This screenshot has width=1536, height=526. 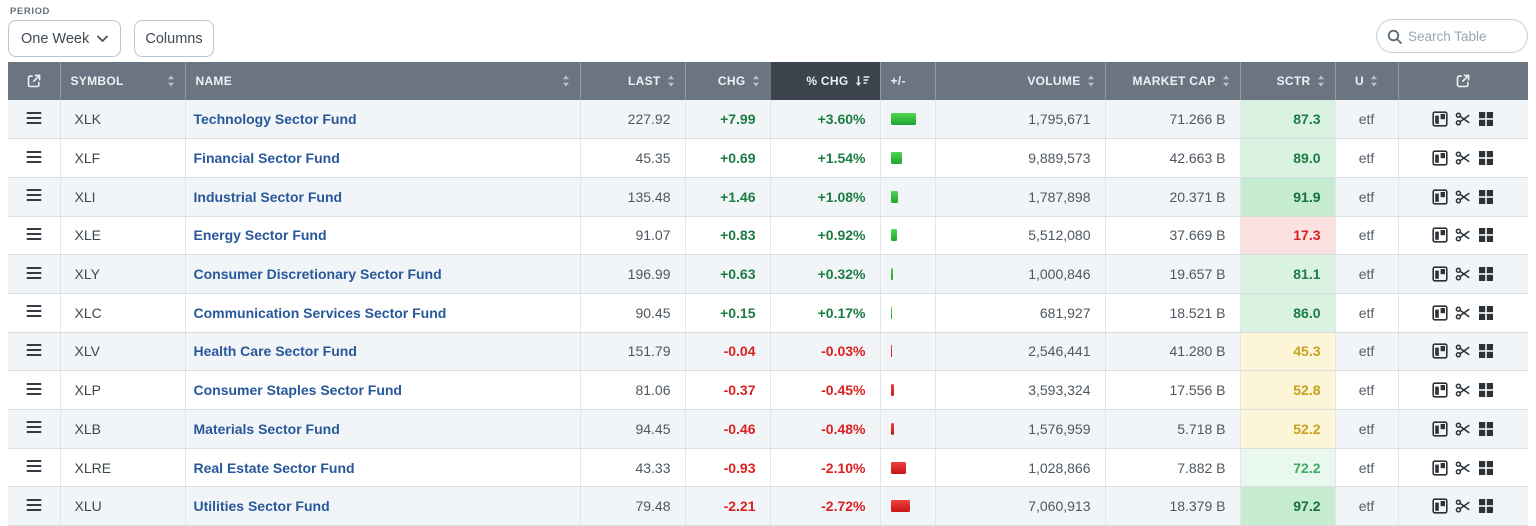 What do you see at coordinates (633, 197) in the screenshot?
I see `last-cell: 135.48` at bounding box center [633, 197].